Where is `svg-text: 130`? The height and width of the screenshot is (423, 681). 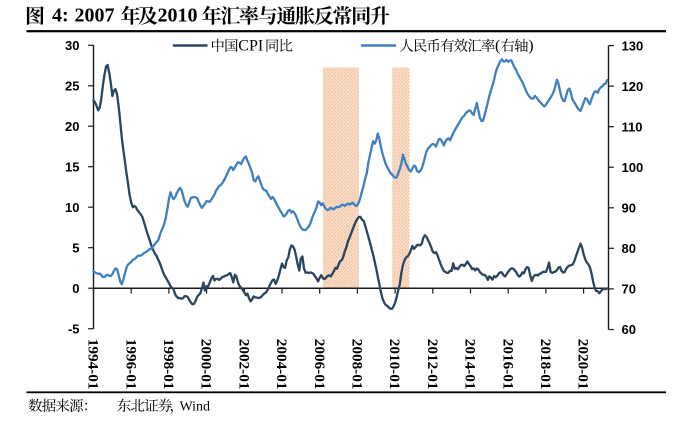
svg-text: 130 is located at coordinates (633, 45).